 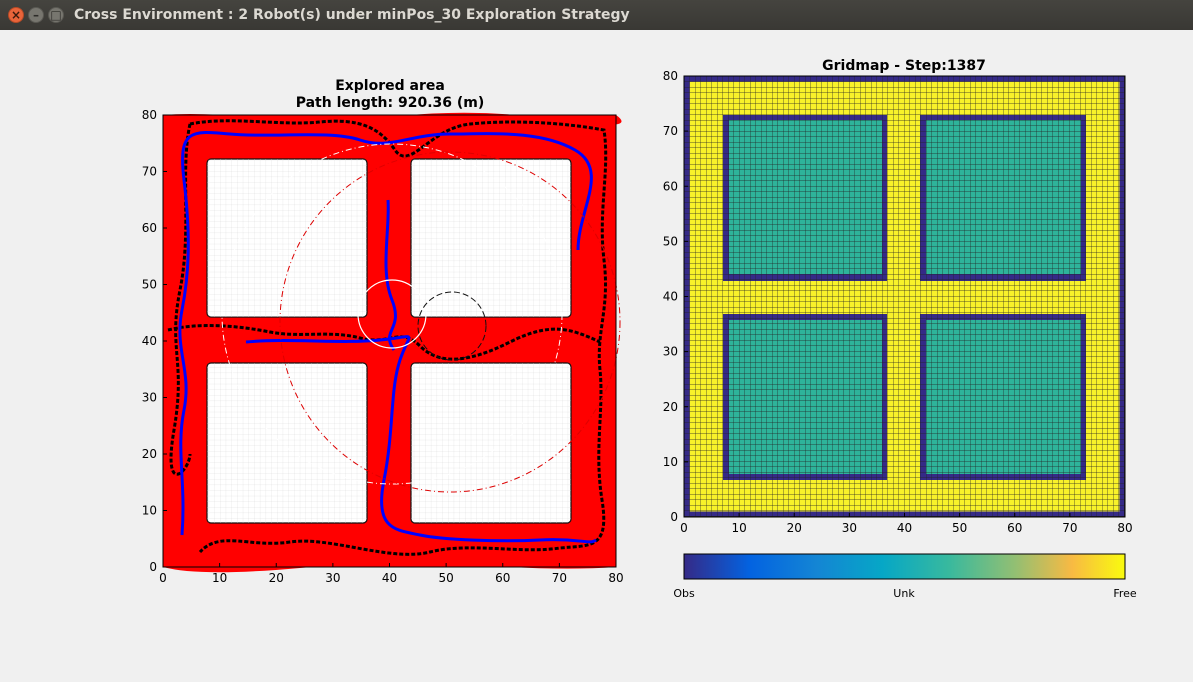 I want to click on left-xtick-label: 20, so click(x=276, y=578).